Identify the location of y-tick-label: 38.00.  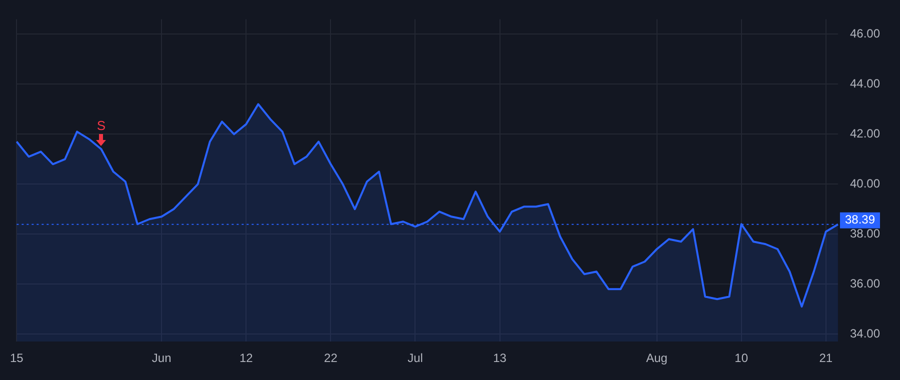
(865, 233).